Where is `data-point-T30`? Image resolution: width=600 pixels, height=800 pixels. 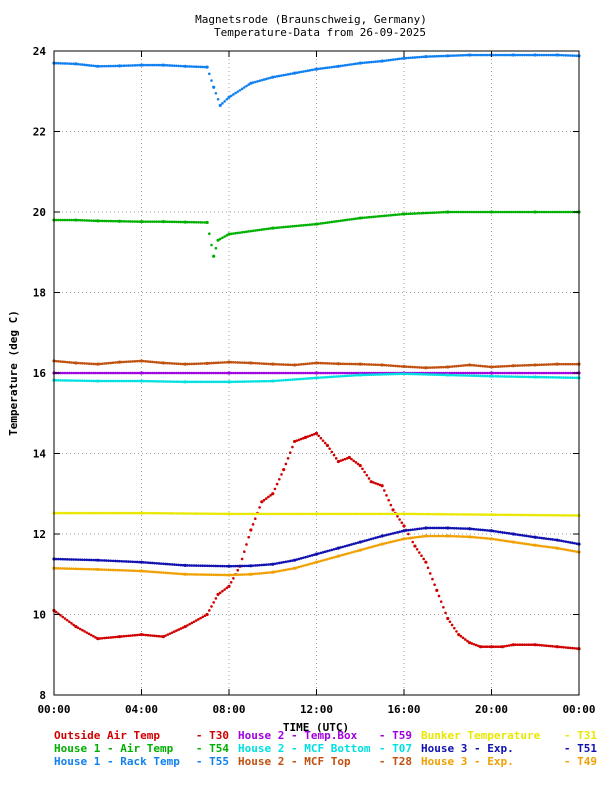
data-point-T30 is located at coordinates (141, 635).